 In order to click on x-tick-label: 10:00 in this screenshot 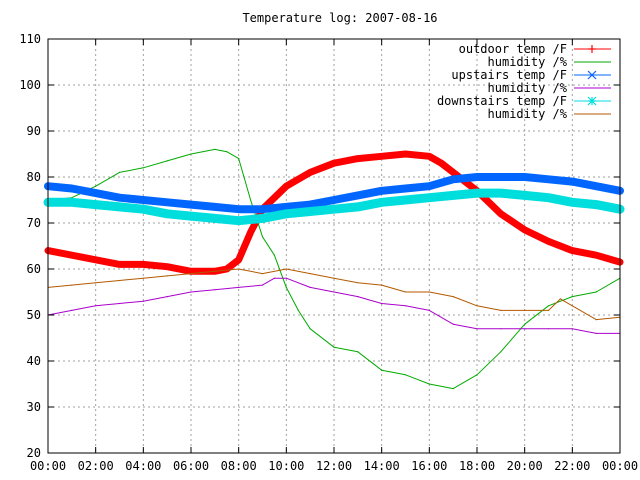, I will do `click(286, 466)`.